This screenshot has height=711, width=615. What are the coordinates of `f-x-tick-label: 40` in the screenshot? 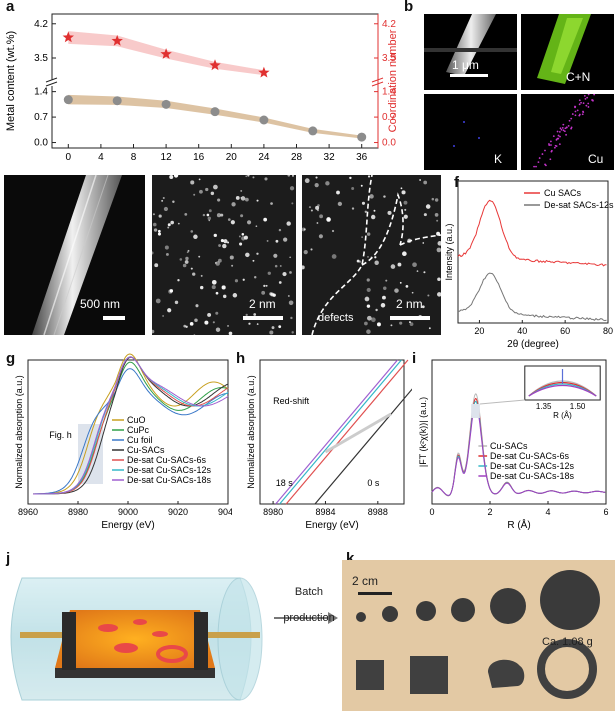 It's located at (522, 331).